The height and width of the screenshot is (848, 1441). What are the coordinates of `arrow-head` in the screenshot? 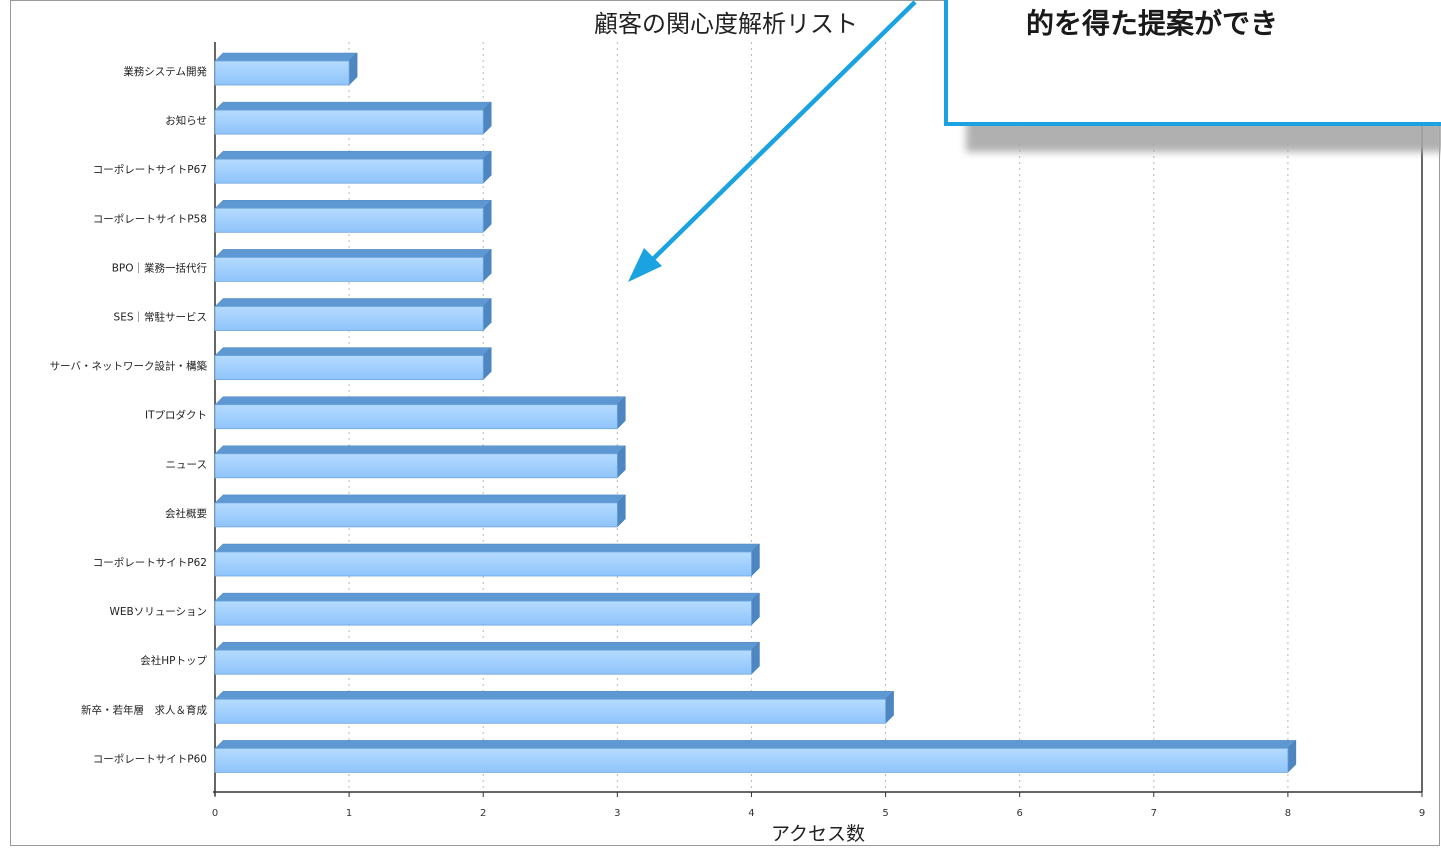 It's located at (645, 265).